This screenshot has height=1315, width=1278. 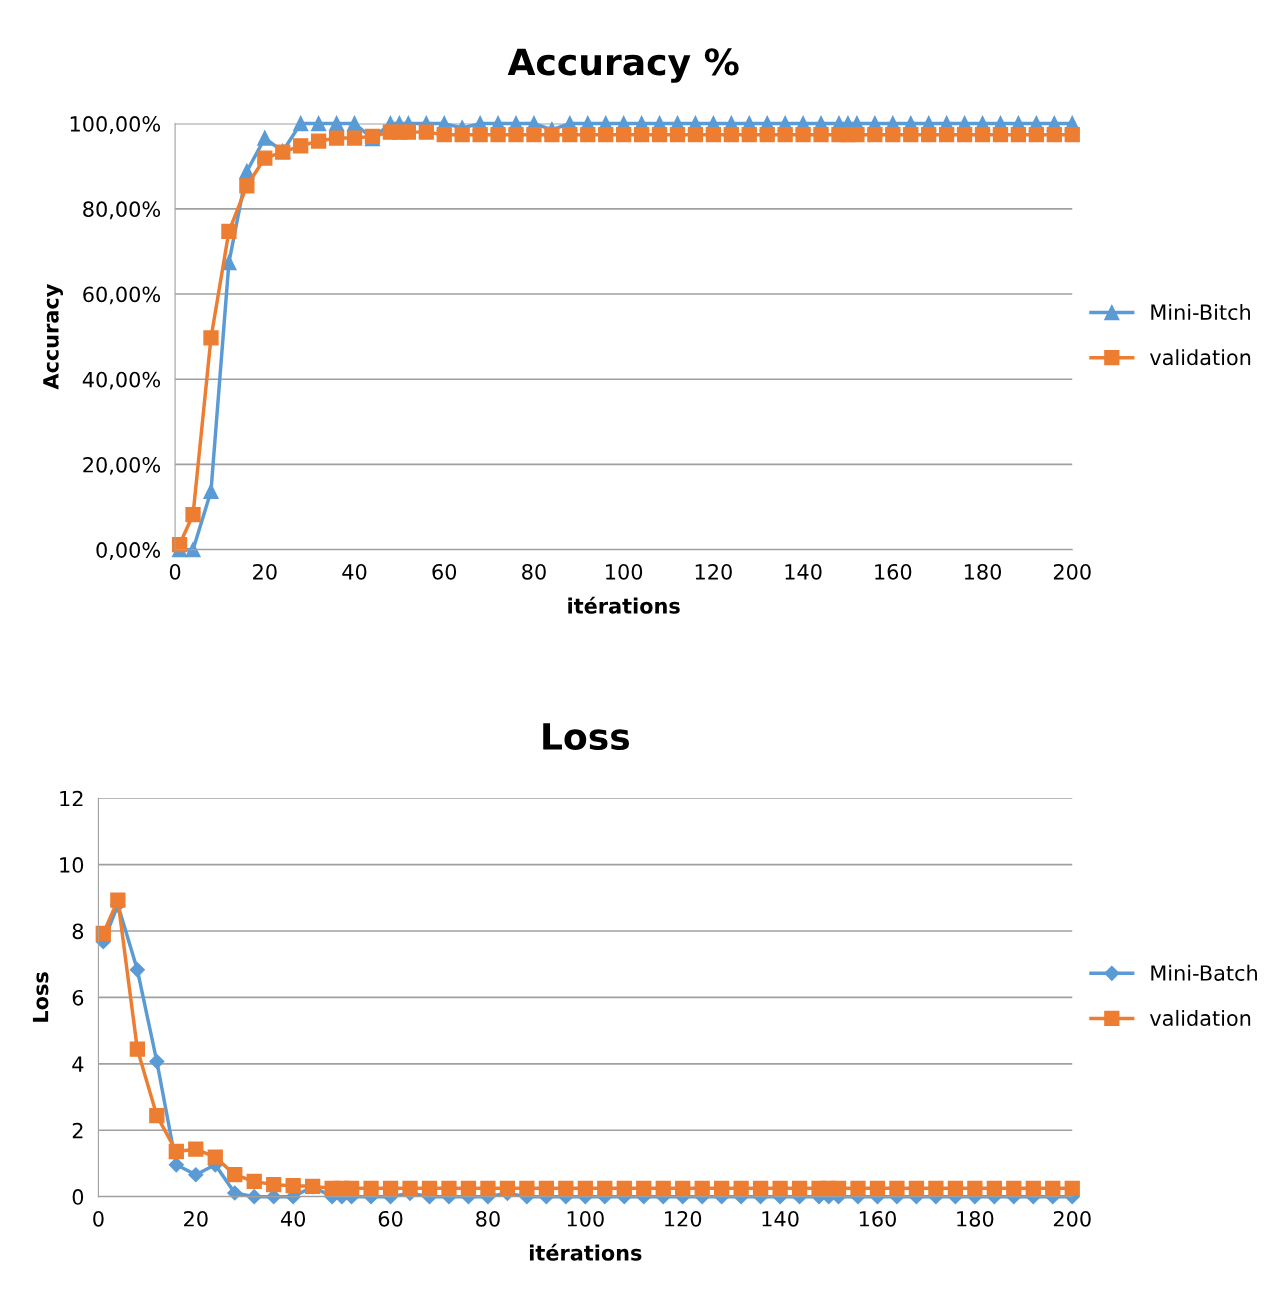 What do you see at coordinates (122, 465) in the screenshot?
I see `y-tick-label: 20,00%` at bounding box center [122, 465].